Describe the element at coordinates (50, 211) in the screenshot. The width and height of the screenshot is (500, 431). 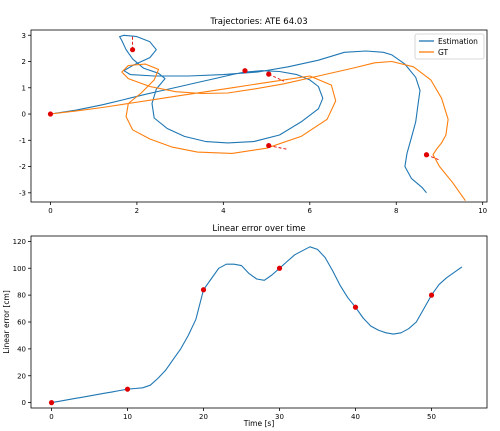
I see `trajectory-x-tick-label: 0` at that location.